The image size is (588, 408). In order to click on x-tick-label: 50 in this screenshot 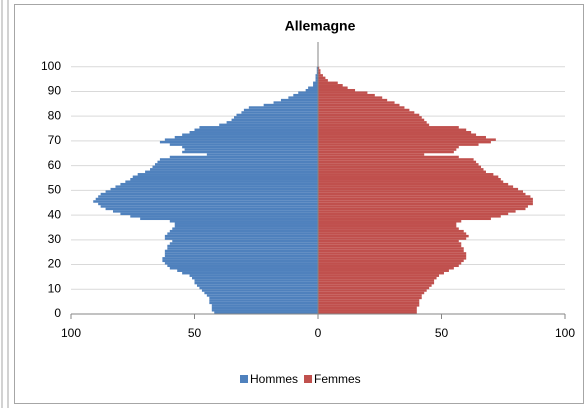, I will do `click(195, 333)`.